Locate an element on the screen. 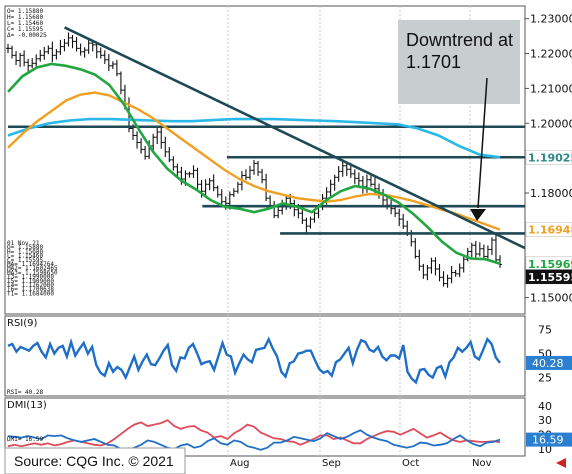 The image size is (572, 474). price-tag-label: 1.15595 is located at coordinates (550, 277).